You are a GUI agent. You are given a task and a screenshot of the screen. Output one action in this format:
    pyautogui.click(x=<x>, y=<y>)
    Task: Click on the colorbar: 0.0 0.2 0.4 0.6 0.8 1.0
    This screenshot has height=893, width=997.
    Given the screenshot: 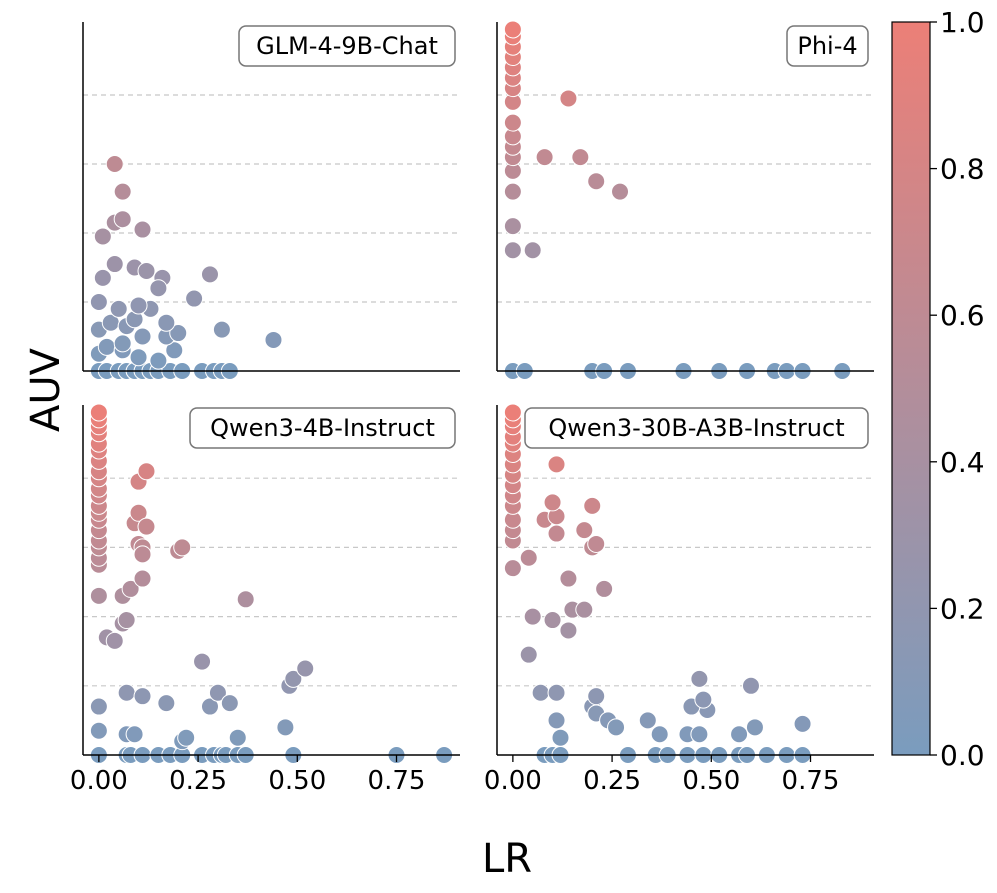 What is the action you would take?
    pyautogui.click(x=938, y=389)
    